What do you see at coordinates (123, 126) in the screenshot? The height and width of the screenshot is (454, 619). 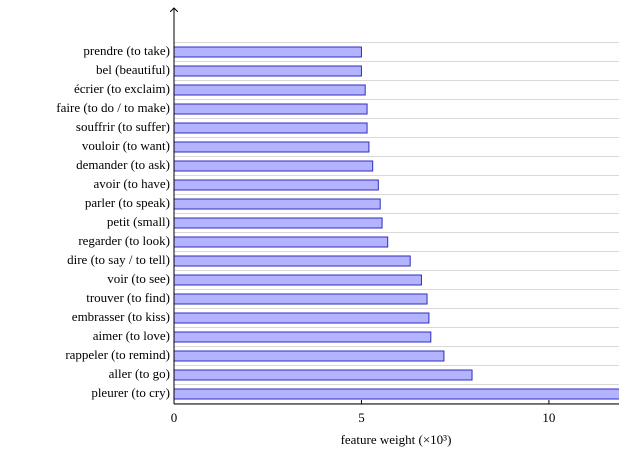 I see `y-tick-label: souffrir (to suffer)` at bounding box center [123, 126].